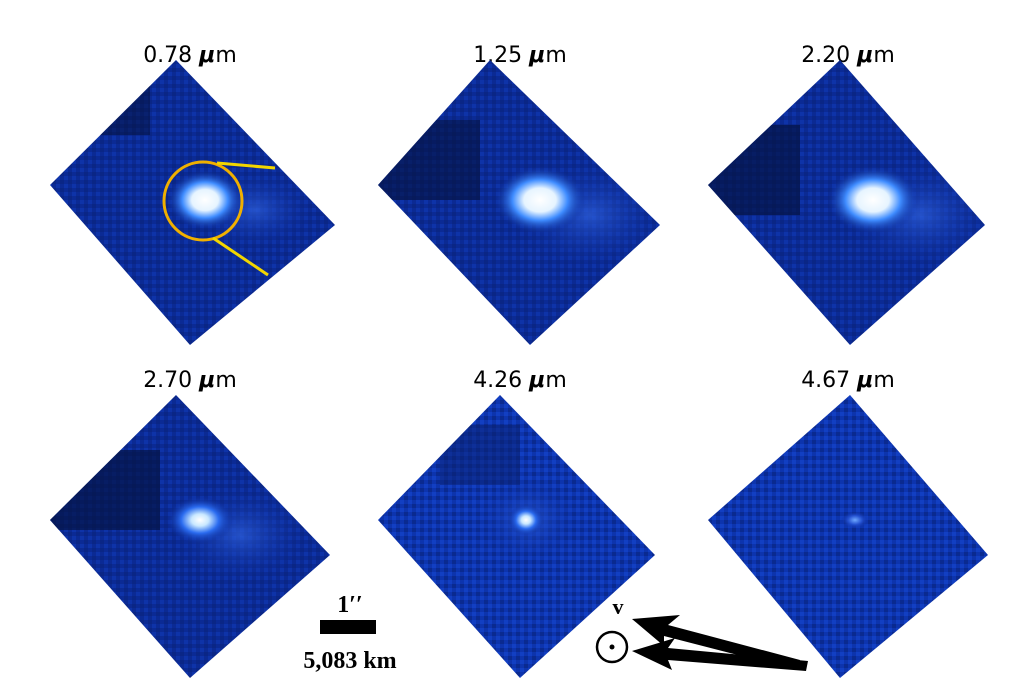  What do you see at coordinates (190, 380) in the screenshot?
I see `panel-label: 2.70 μm` at bounding box center [190, 380].